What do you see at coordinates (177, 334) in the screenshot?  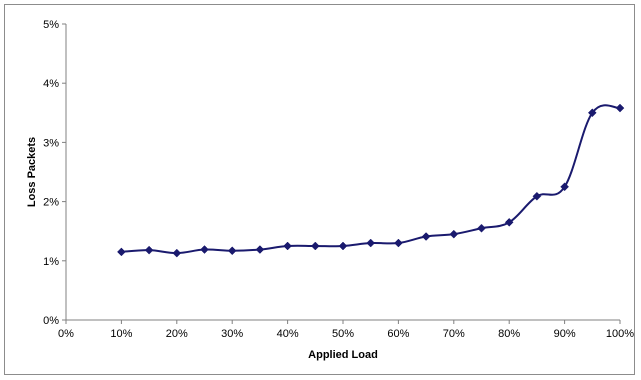 I see `x-tick-label: 20%` at bounding box center [177, 334].